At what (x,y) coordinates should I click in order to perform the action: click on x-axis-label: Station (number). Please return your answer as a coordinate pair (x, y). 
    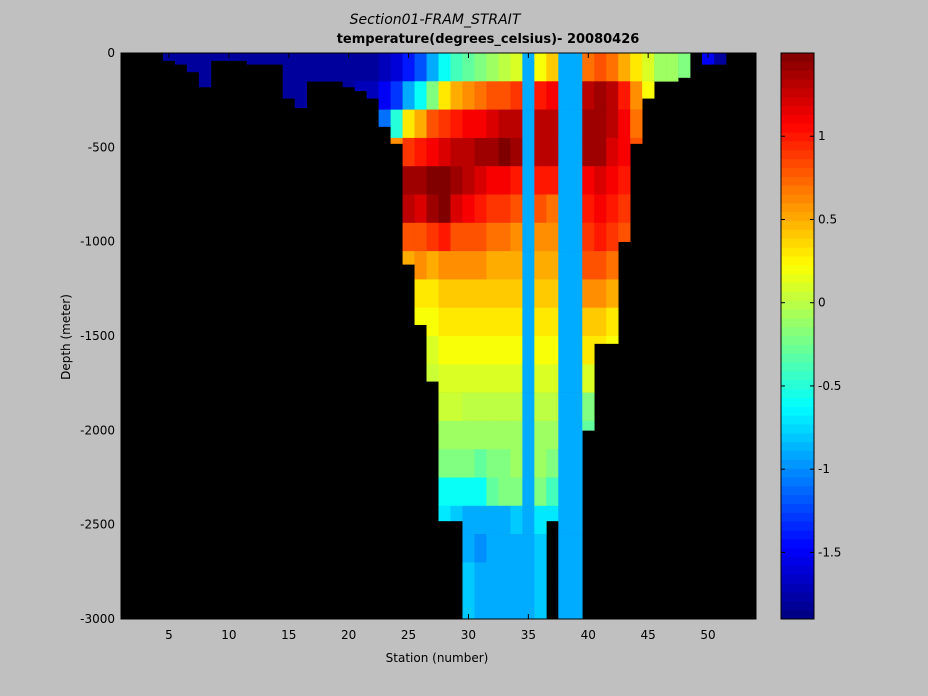
    Looking at the image, I should click on (437, 658).